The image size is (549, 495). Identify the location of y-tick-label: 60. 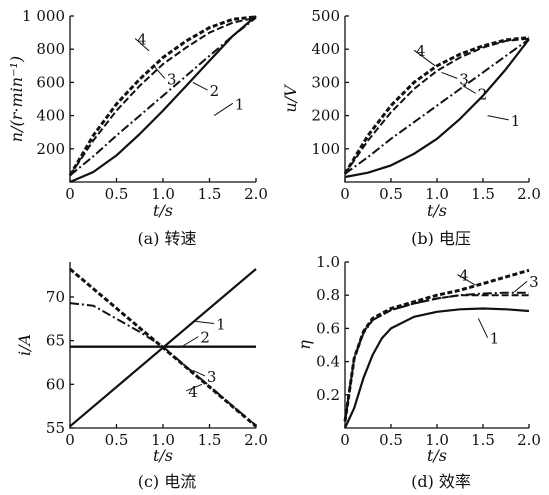
(55, 384).